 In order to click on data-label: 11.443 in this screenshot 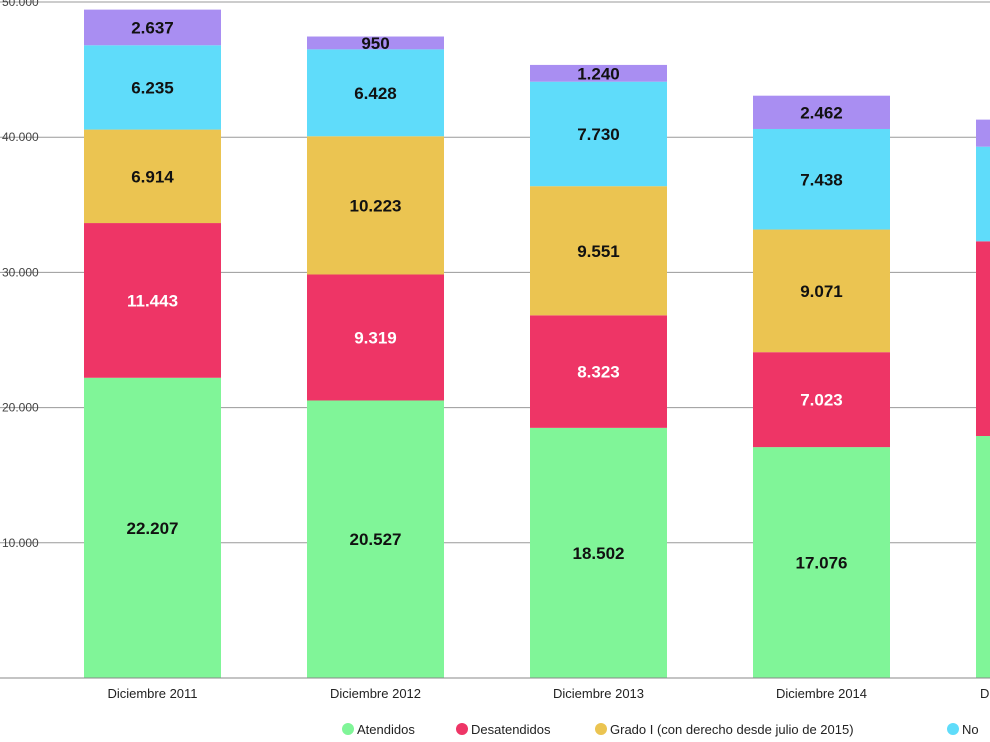, I will do `click(152, 300)`.